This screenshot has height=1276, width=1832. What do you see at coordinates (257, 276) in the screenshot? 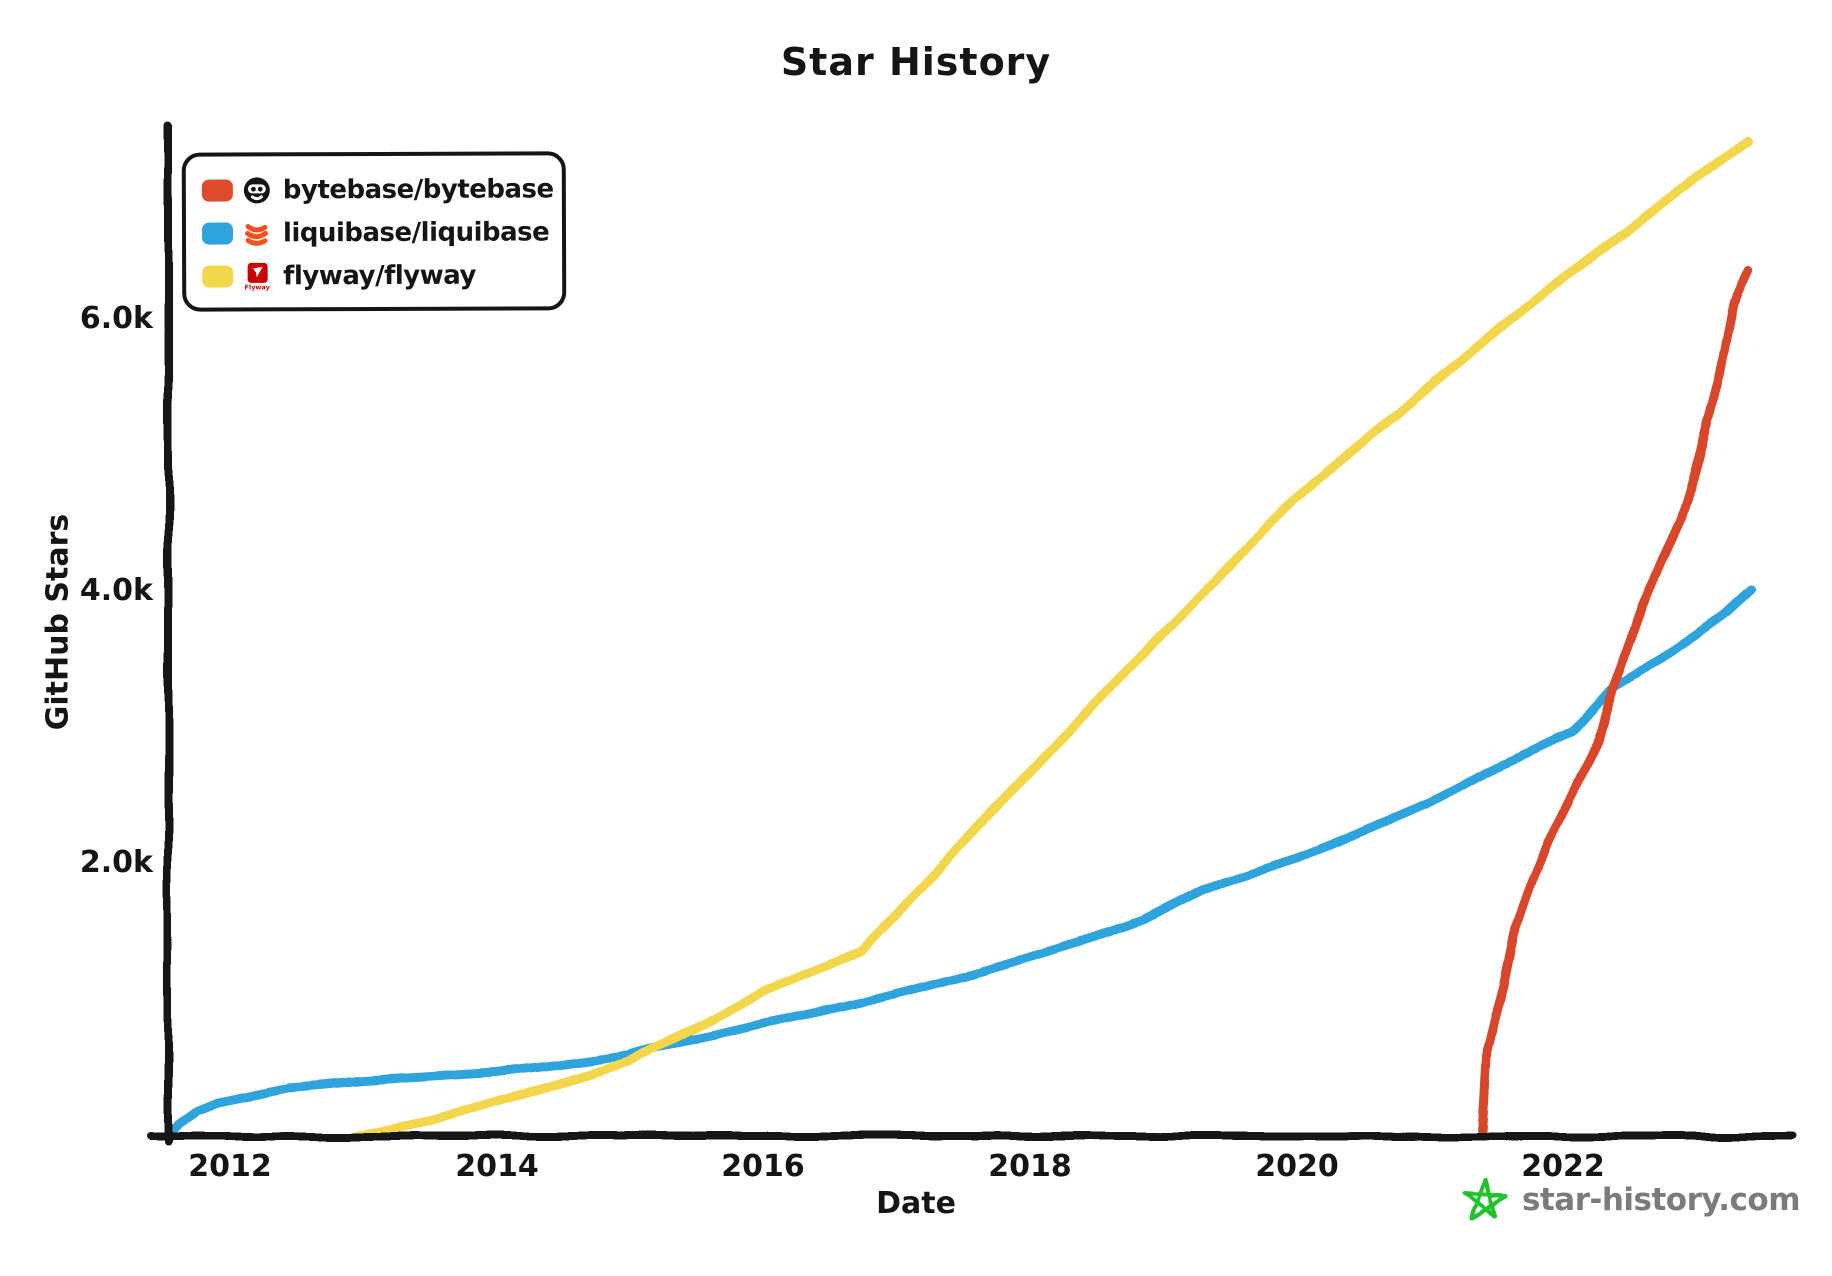
I see `flyway-logo-icon: Flyway` at bounding box center [257, 276].